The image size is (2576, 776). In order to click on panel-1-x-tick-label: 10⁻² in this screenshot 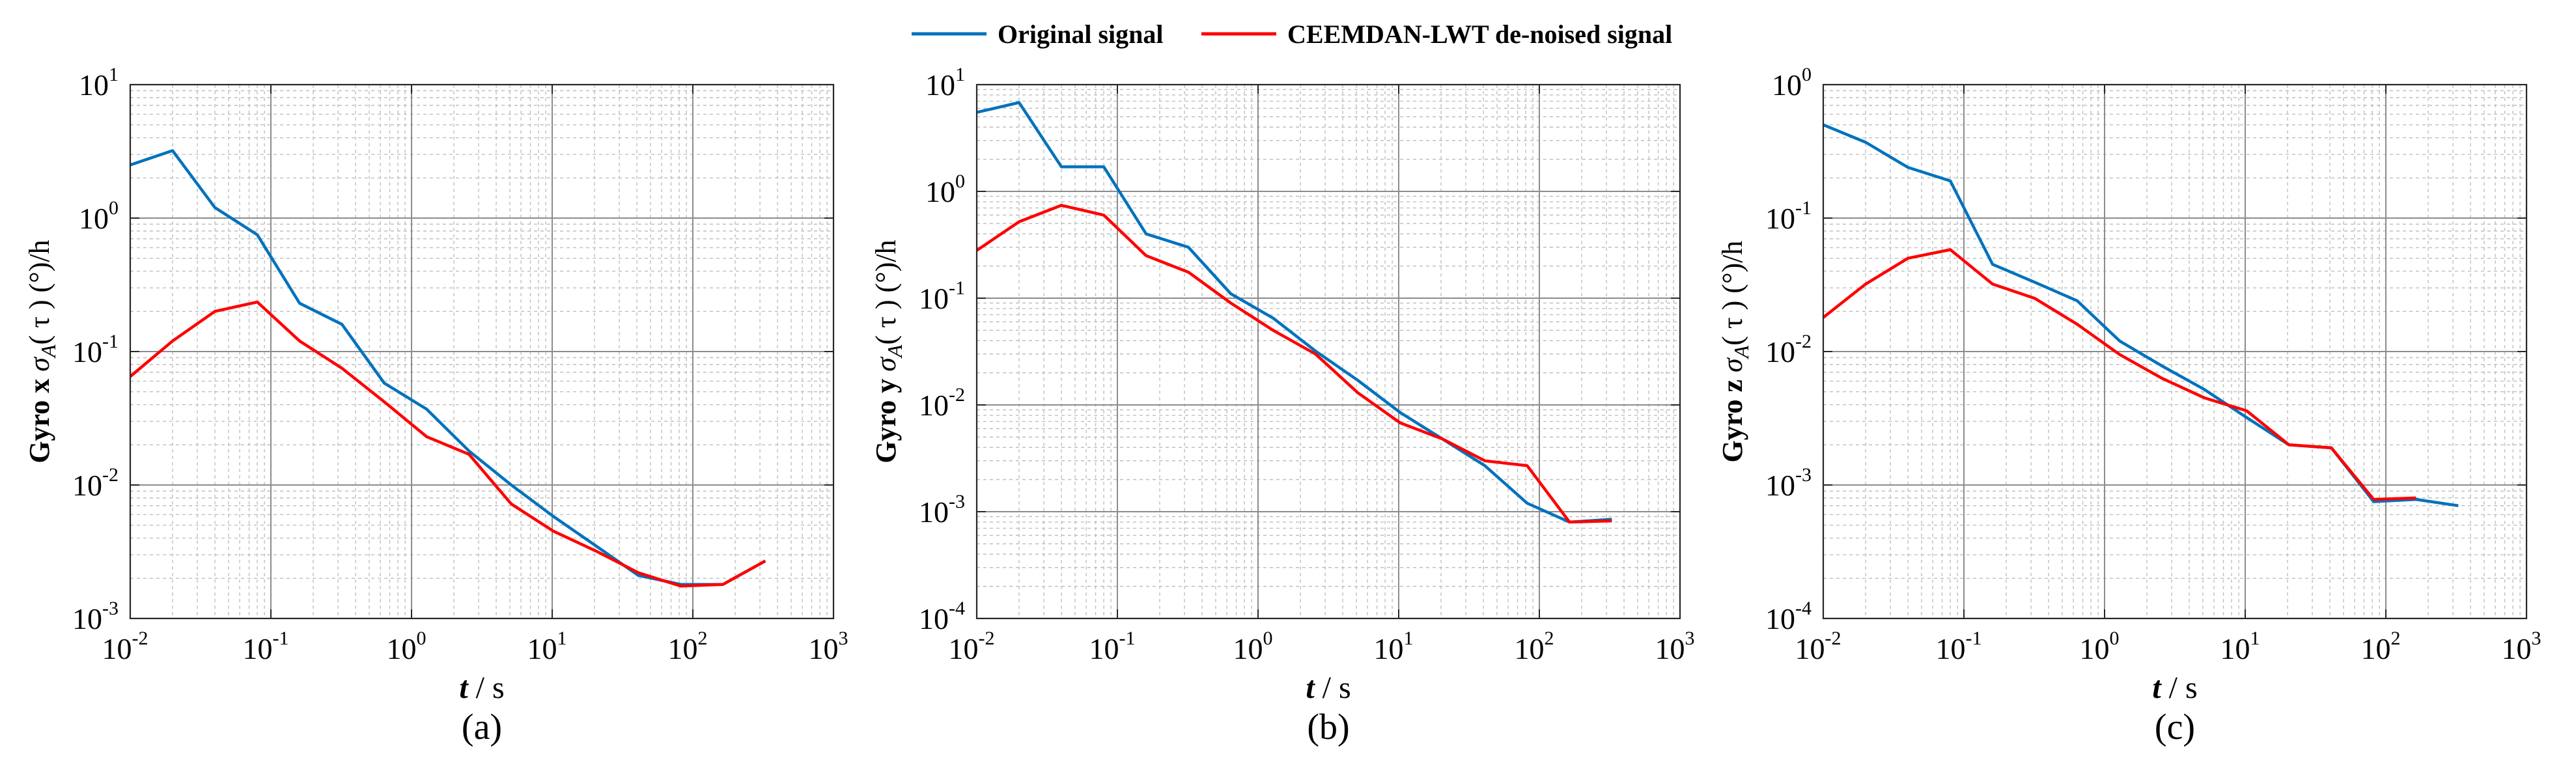, I will do `click(125, 646)`.